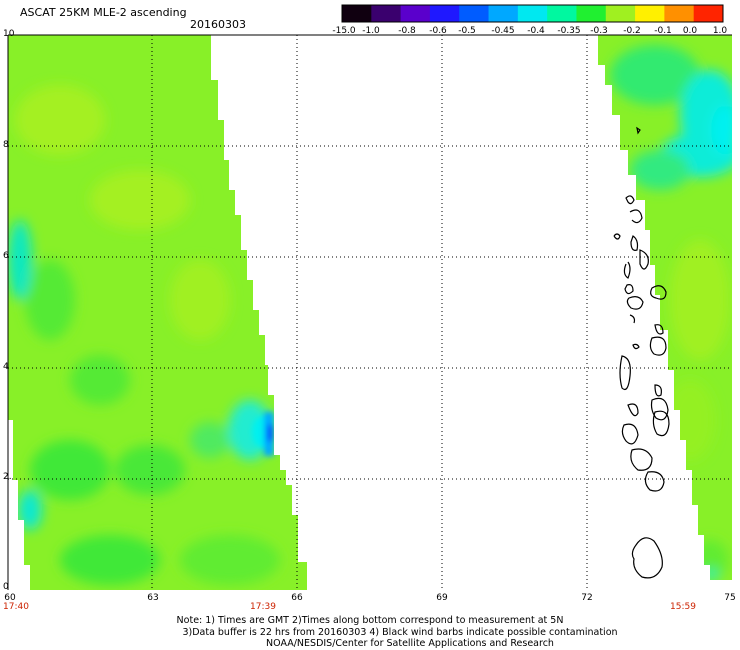 The image size is (740, 650). Describe the element at coordinates (632, 31) in the screenshot. I see `colorbar-label: -0.2` at that location.